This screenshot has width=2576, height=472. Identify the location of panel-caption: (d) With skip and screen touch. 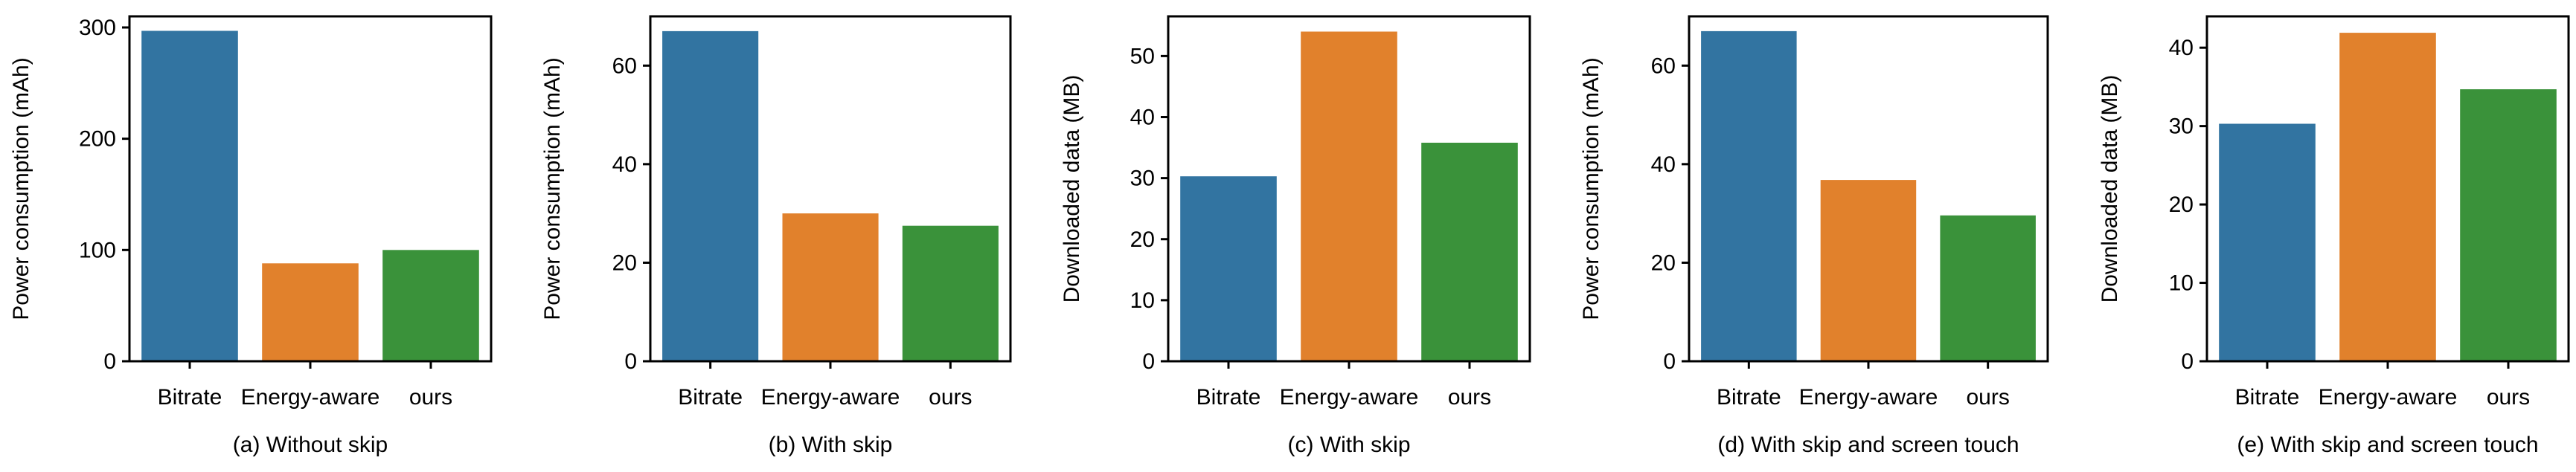
(1868, 445).